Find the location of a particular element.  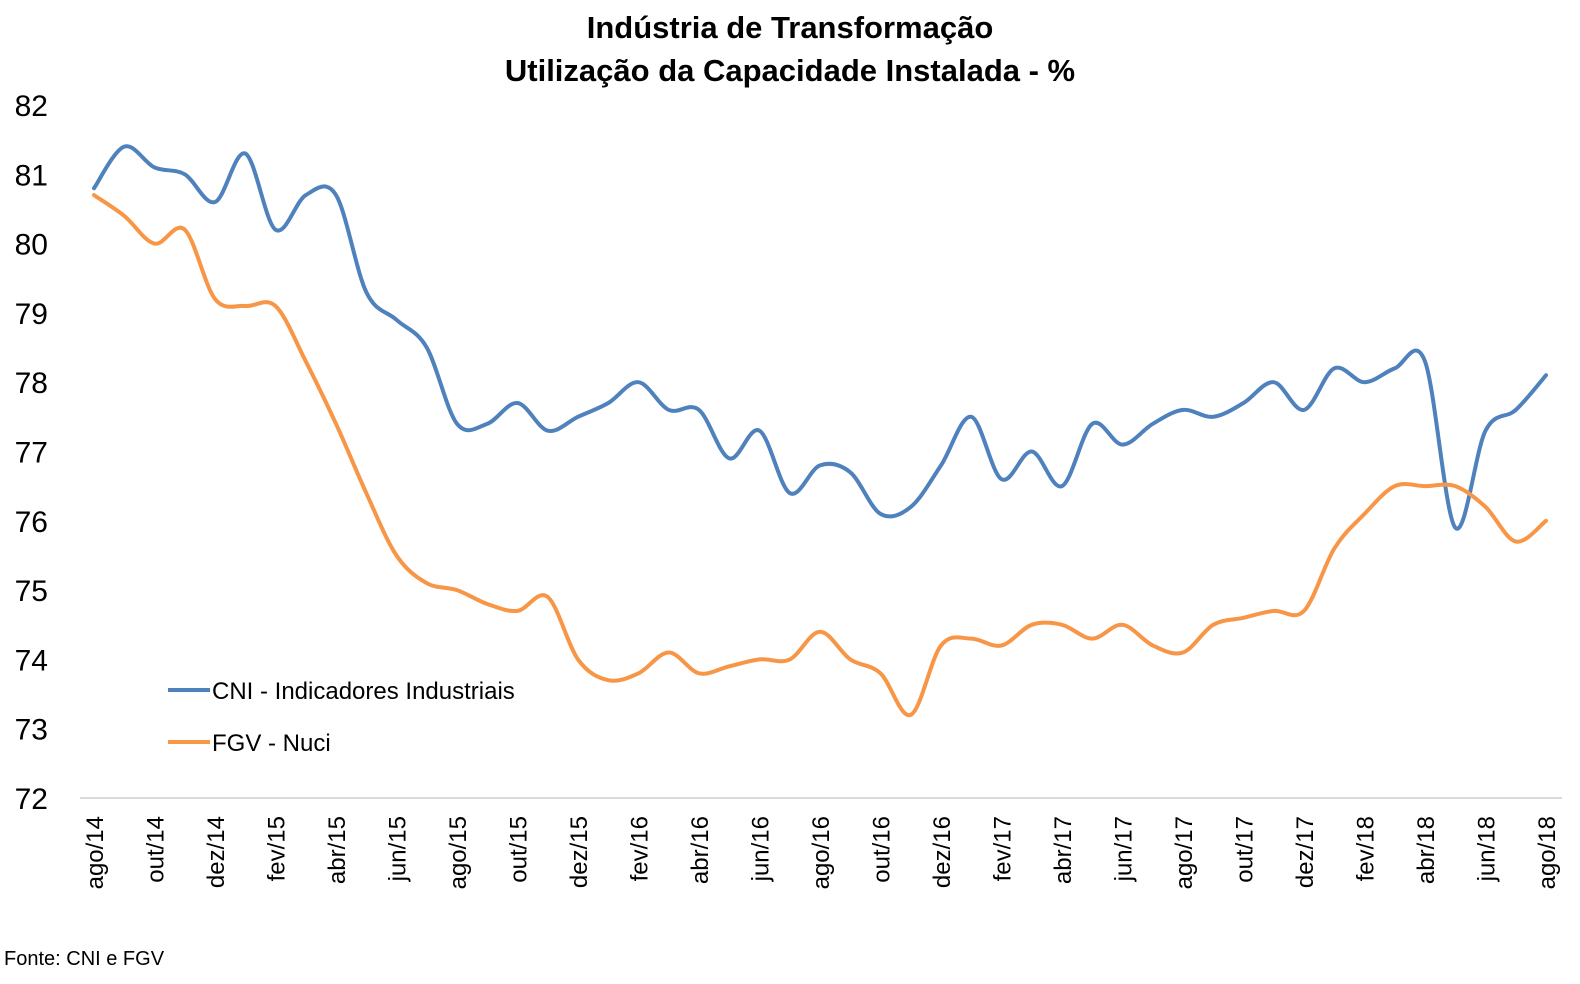

y-tick-label: 79 is located at coordinates (31, 314).